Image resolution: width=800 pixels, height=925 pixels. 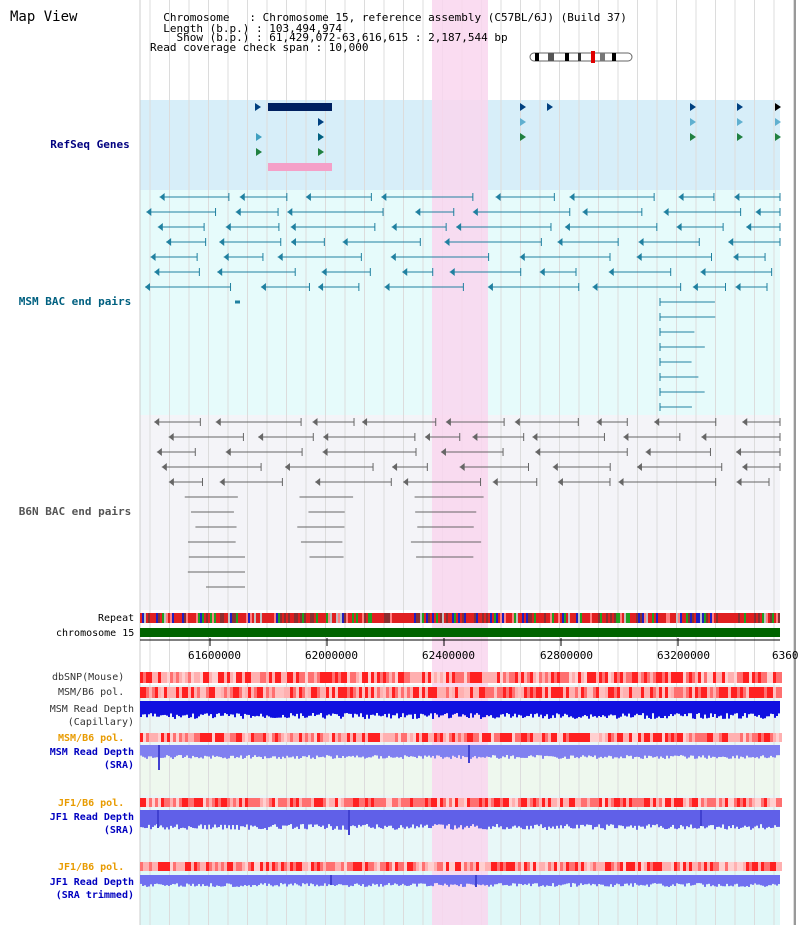 What do you see at coordinates (595, 287) in the screenshot?
I see `msm-bac-pair-end` at bounding box center [595, 287].